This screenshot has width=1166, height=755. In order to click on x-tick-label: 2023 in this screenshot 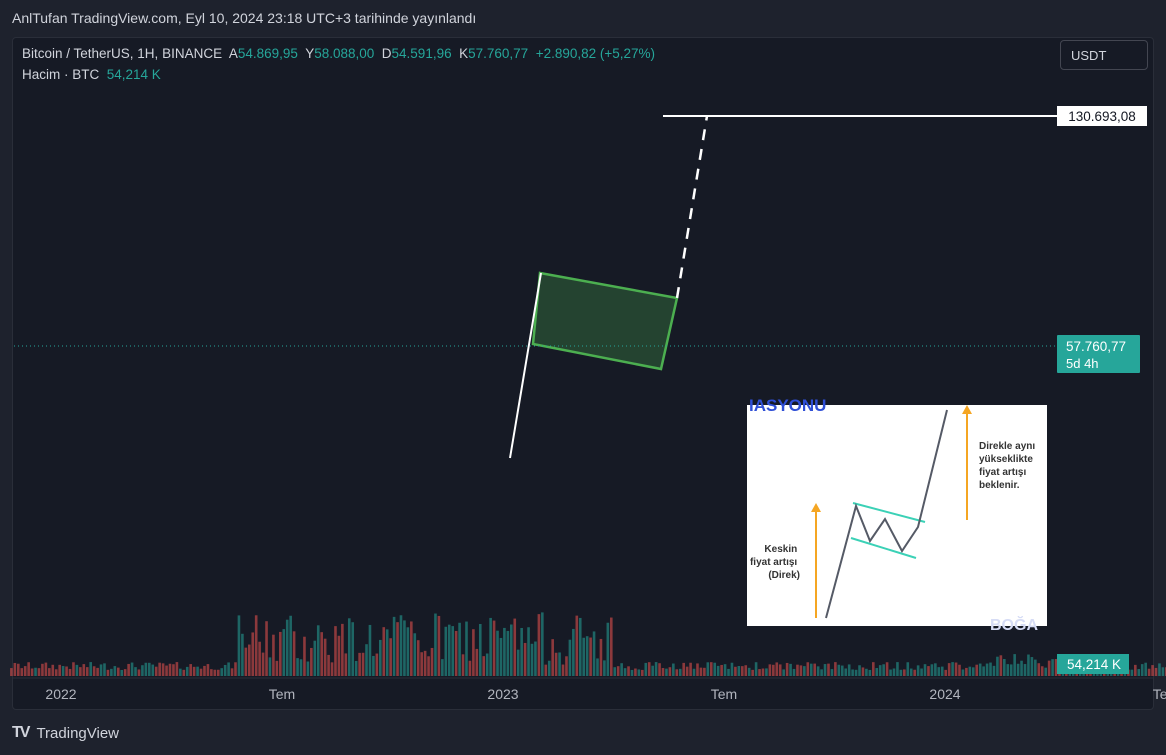, I will do `click(502, 694)`.